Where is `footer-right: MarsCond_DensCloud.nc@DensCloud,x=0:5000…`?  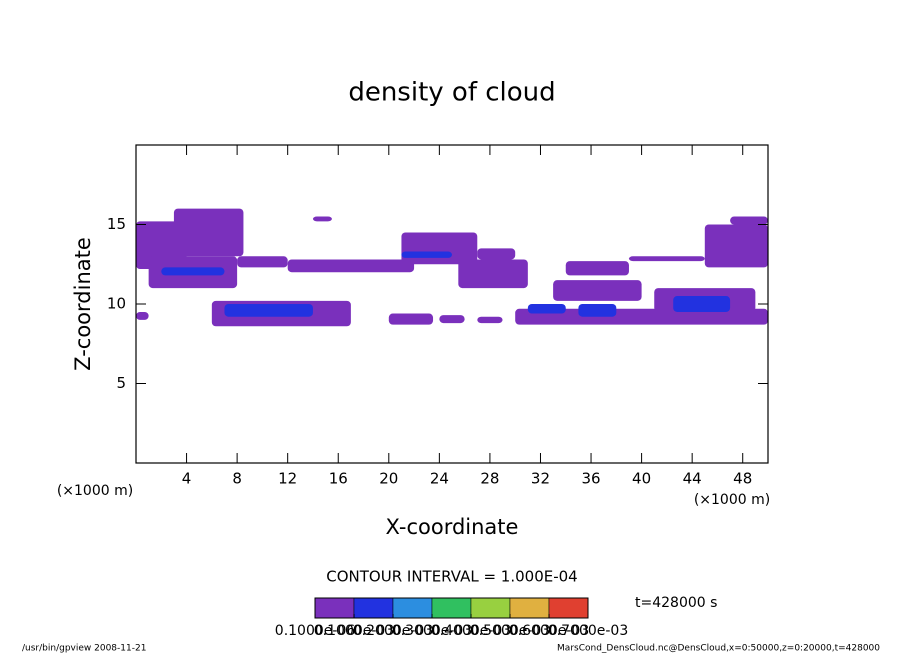 footer-right: MarsCond_DensCloud.nc@DensCloud,x=0:5000… is located at coordinates (718, 649).